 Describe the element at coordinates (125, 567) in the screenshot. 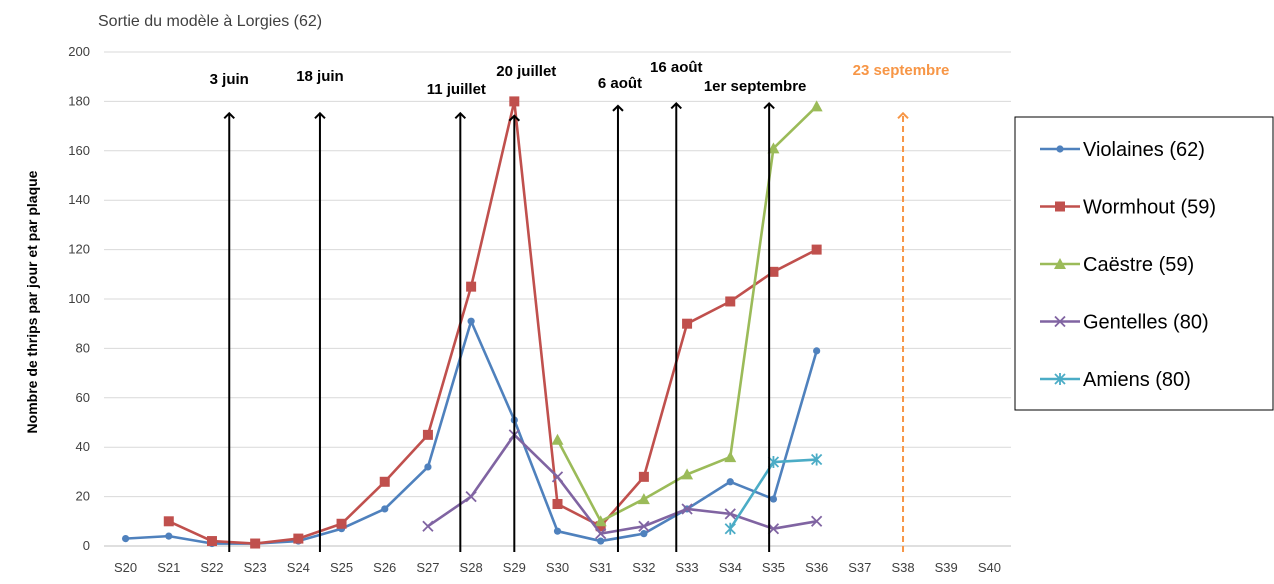

I see `x-tick-label: S20` at that location.